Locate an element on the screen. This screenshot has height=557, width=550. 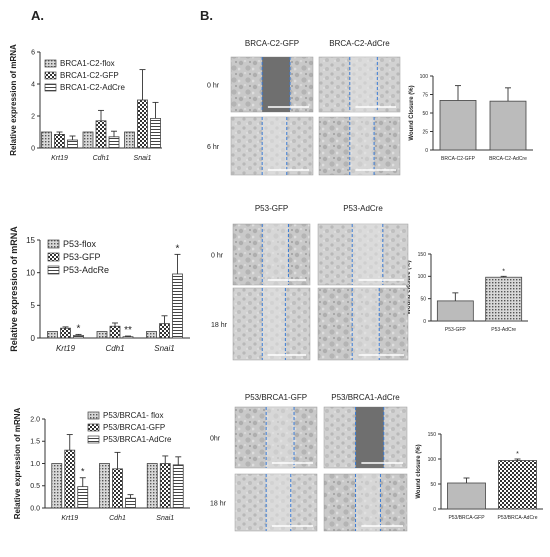
y-tick-label: 1.5 is located at coordinates (35, 442).